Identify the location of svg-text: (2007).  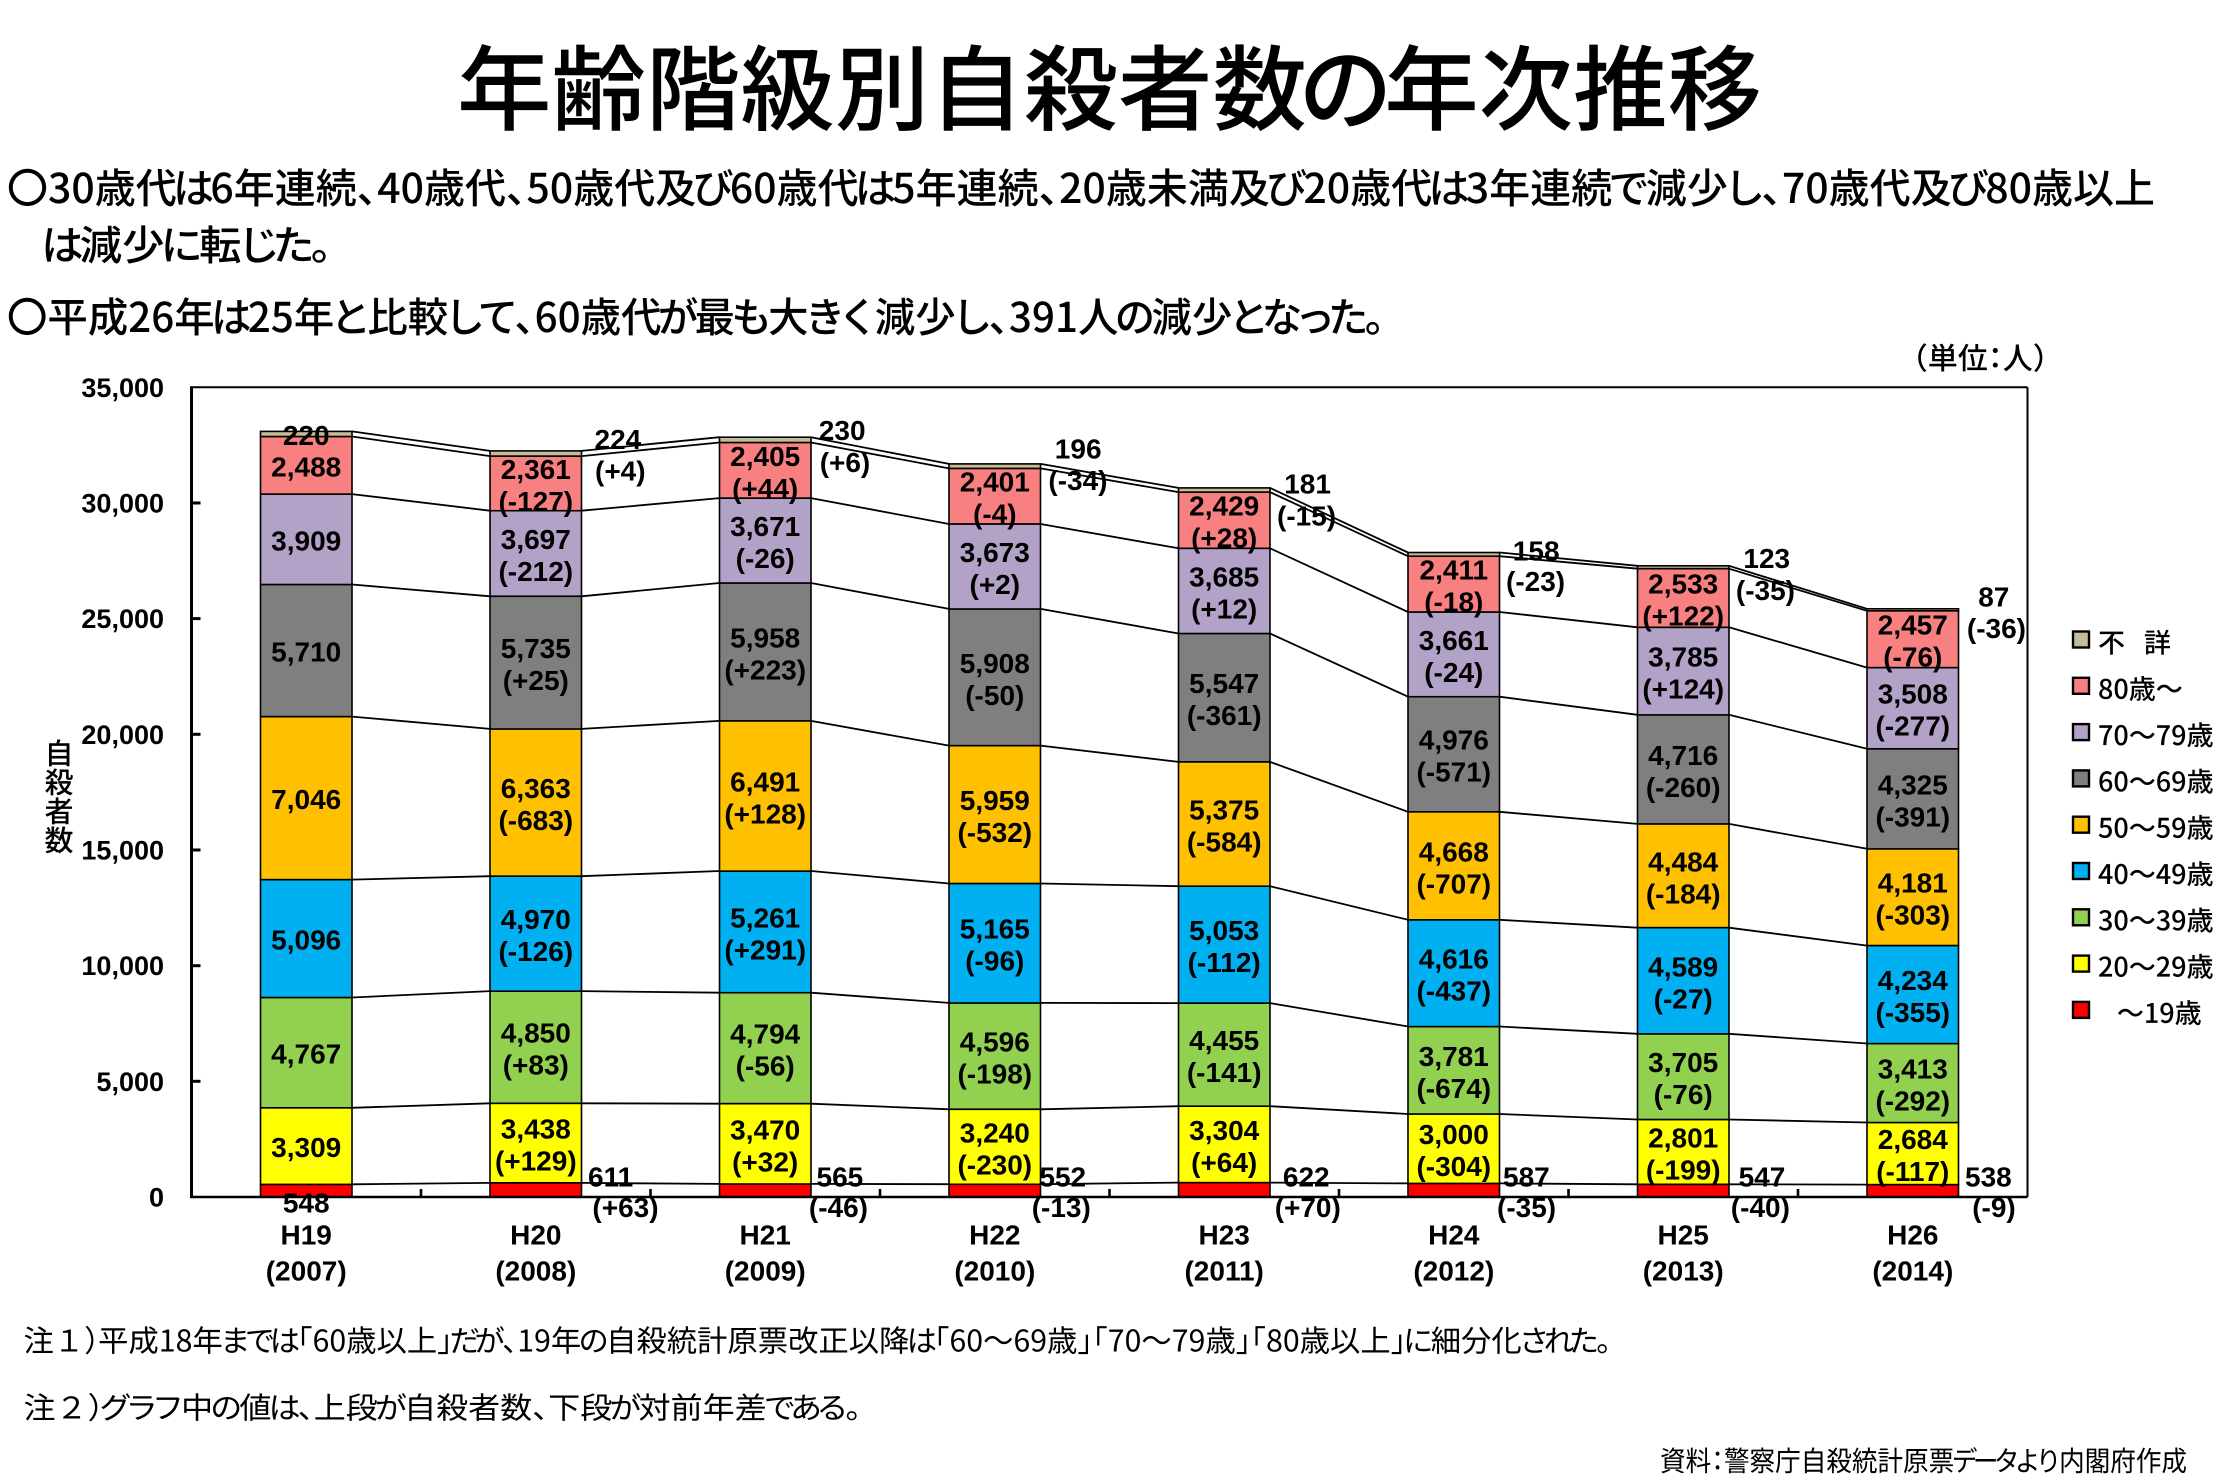
(306, 1271).